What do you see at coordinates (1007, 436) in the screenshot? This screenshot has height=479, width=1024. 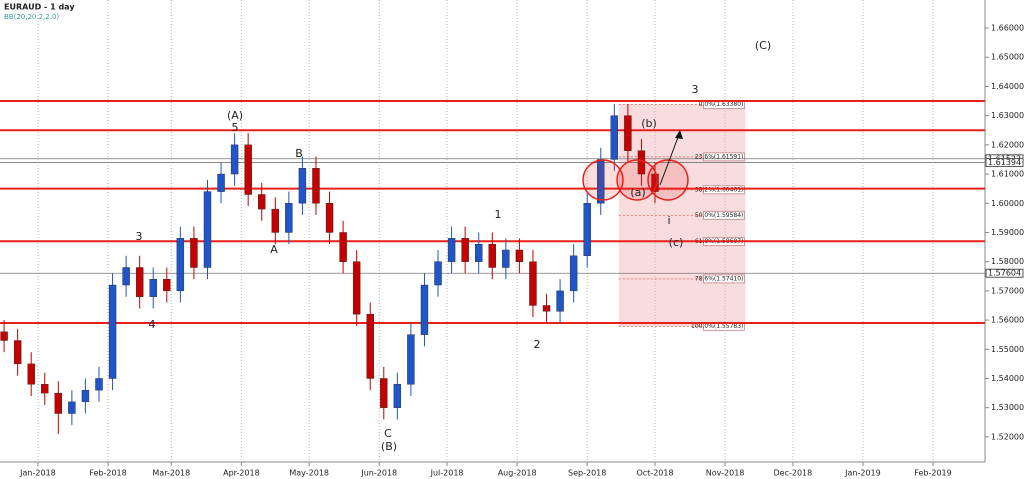 I see `y-tick-label: 1.52000` at bounding box center [1007, 436].